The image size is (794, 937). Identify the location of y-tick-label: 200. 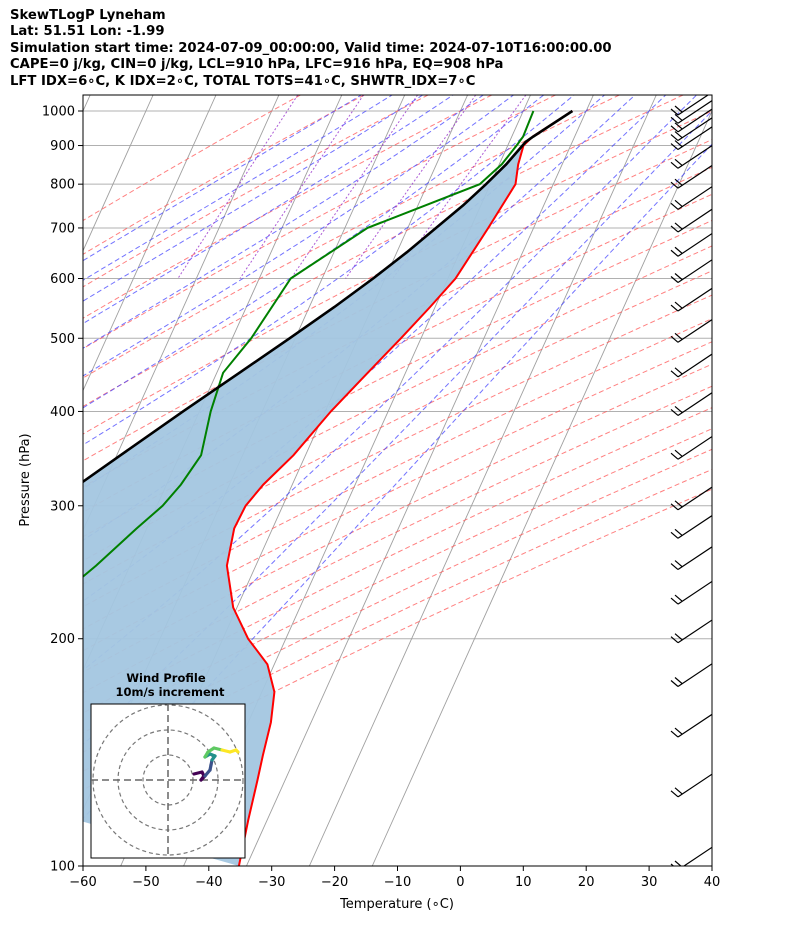
(62, 639).